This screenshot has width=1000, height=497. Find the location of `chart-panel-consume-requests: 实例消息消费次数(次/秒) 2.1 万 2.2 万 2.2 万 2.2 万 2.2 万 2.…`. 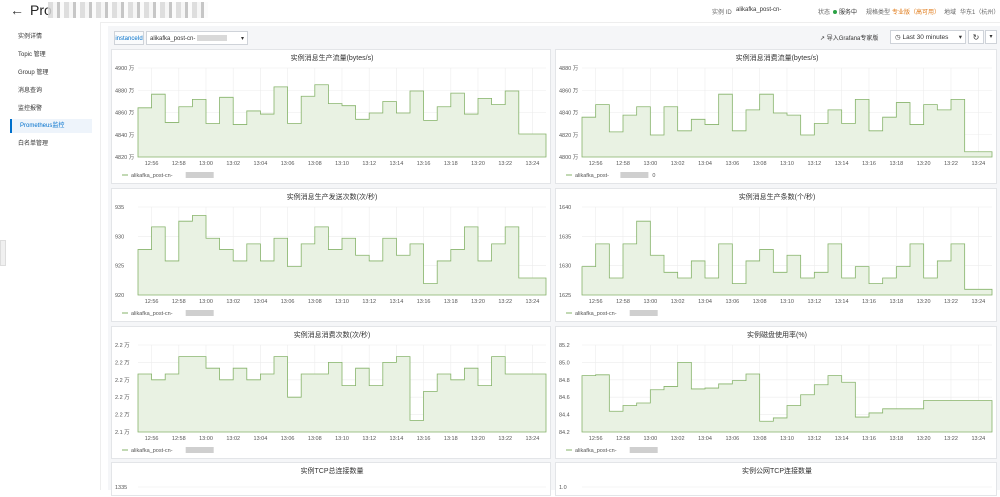

chart-panel-consume-requests: 实例消息消费次数(次/秒) 2.1 万 2.2 万 2.2 万 2.2 万 2.2 万 2.… is located at coordinates (331, 392).